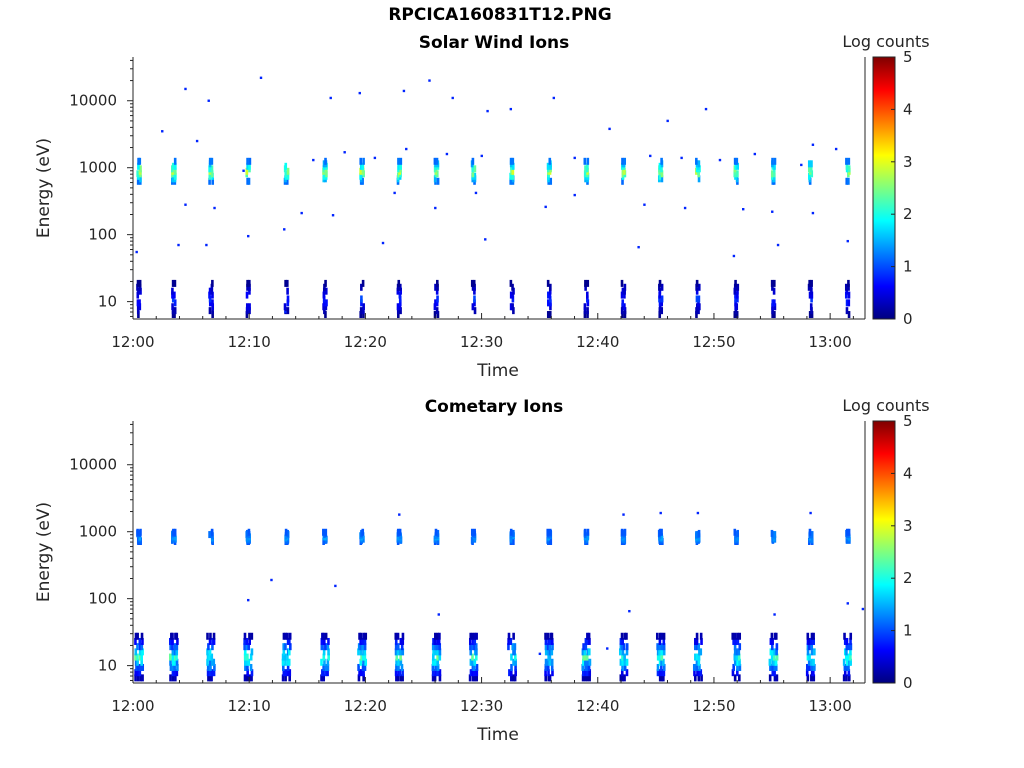 This screenshot has width=1024, height=768. Describe the element at coordinates (908, 319) in the screenshot. I see `colorbar-tick-label: 0` at that location.